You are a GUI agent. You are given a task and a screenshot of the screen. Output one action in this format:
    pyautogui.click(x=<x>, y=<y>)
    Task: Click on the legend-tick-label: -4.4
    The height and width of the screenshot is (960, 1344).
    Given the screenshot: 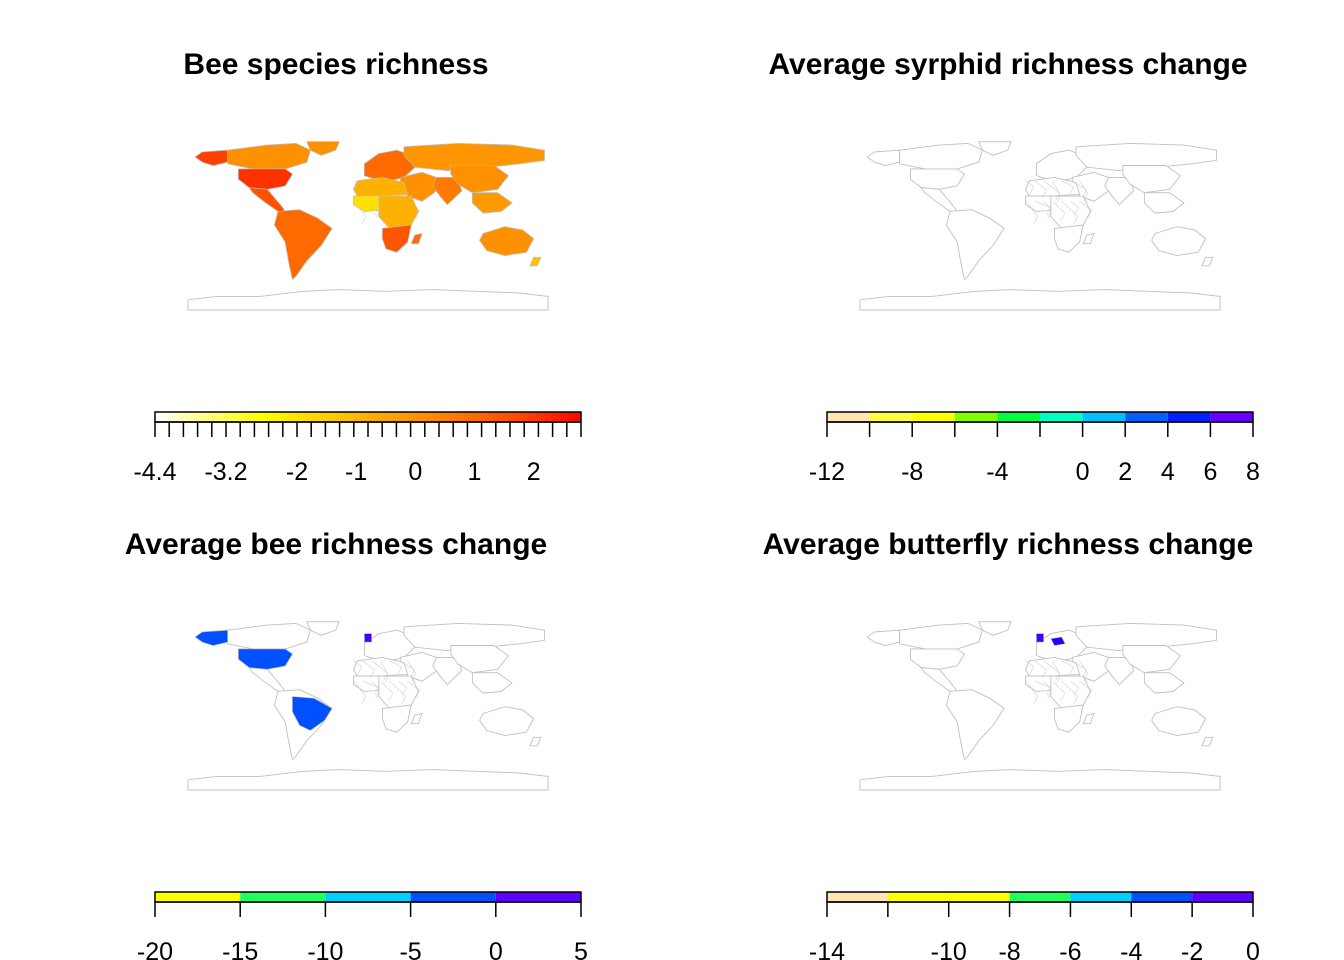 What is the action you would take?
    pyautogui.click(x=154, y=469)
    